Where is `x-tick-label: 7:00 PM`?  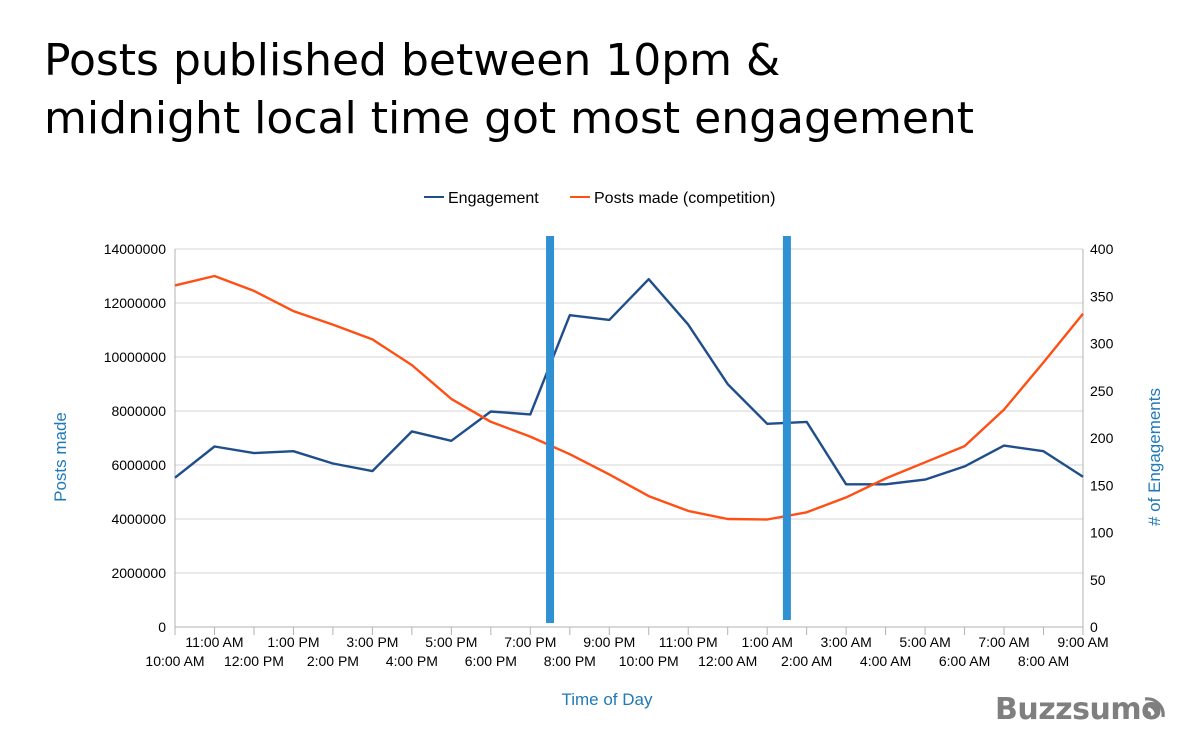 x-tick-label: 7:00 PM is located at coordinates (530, 642).